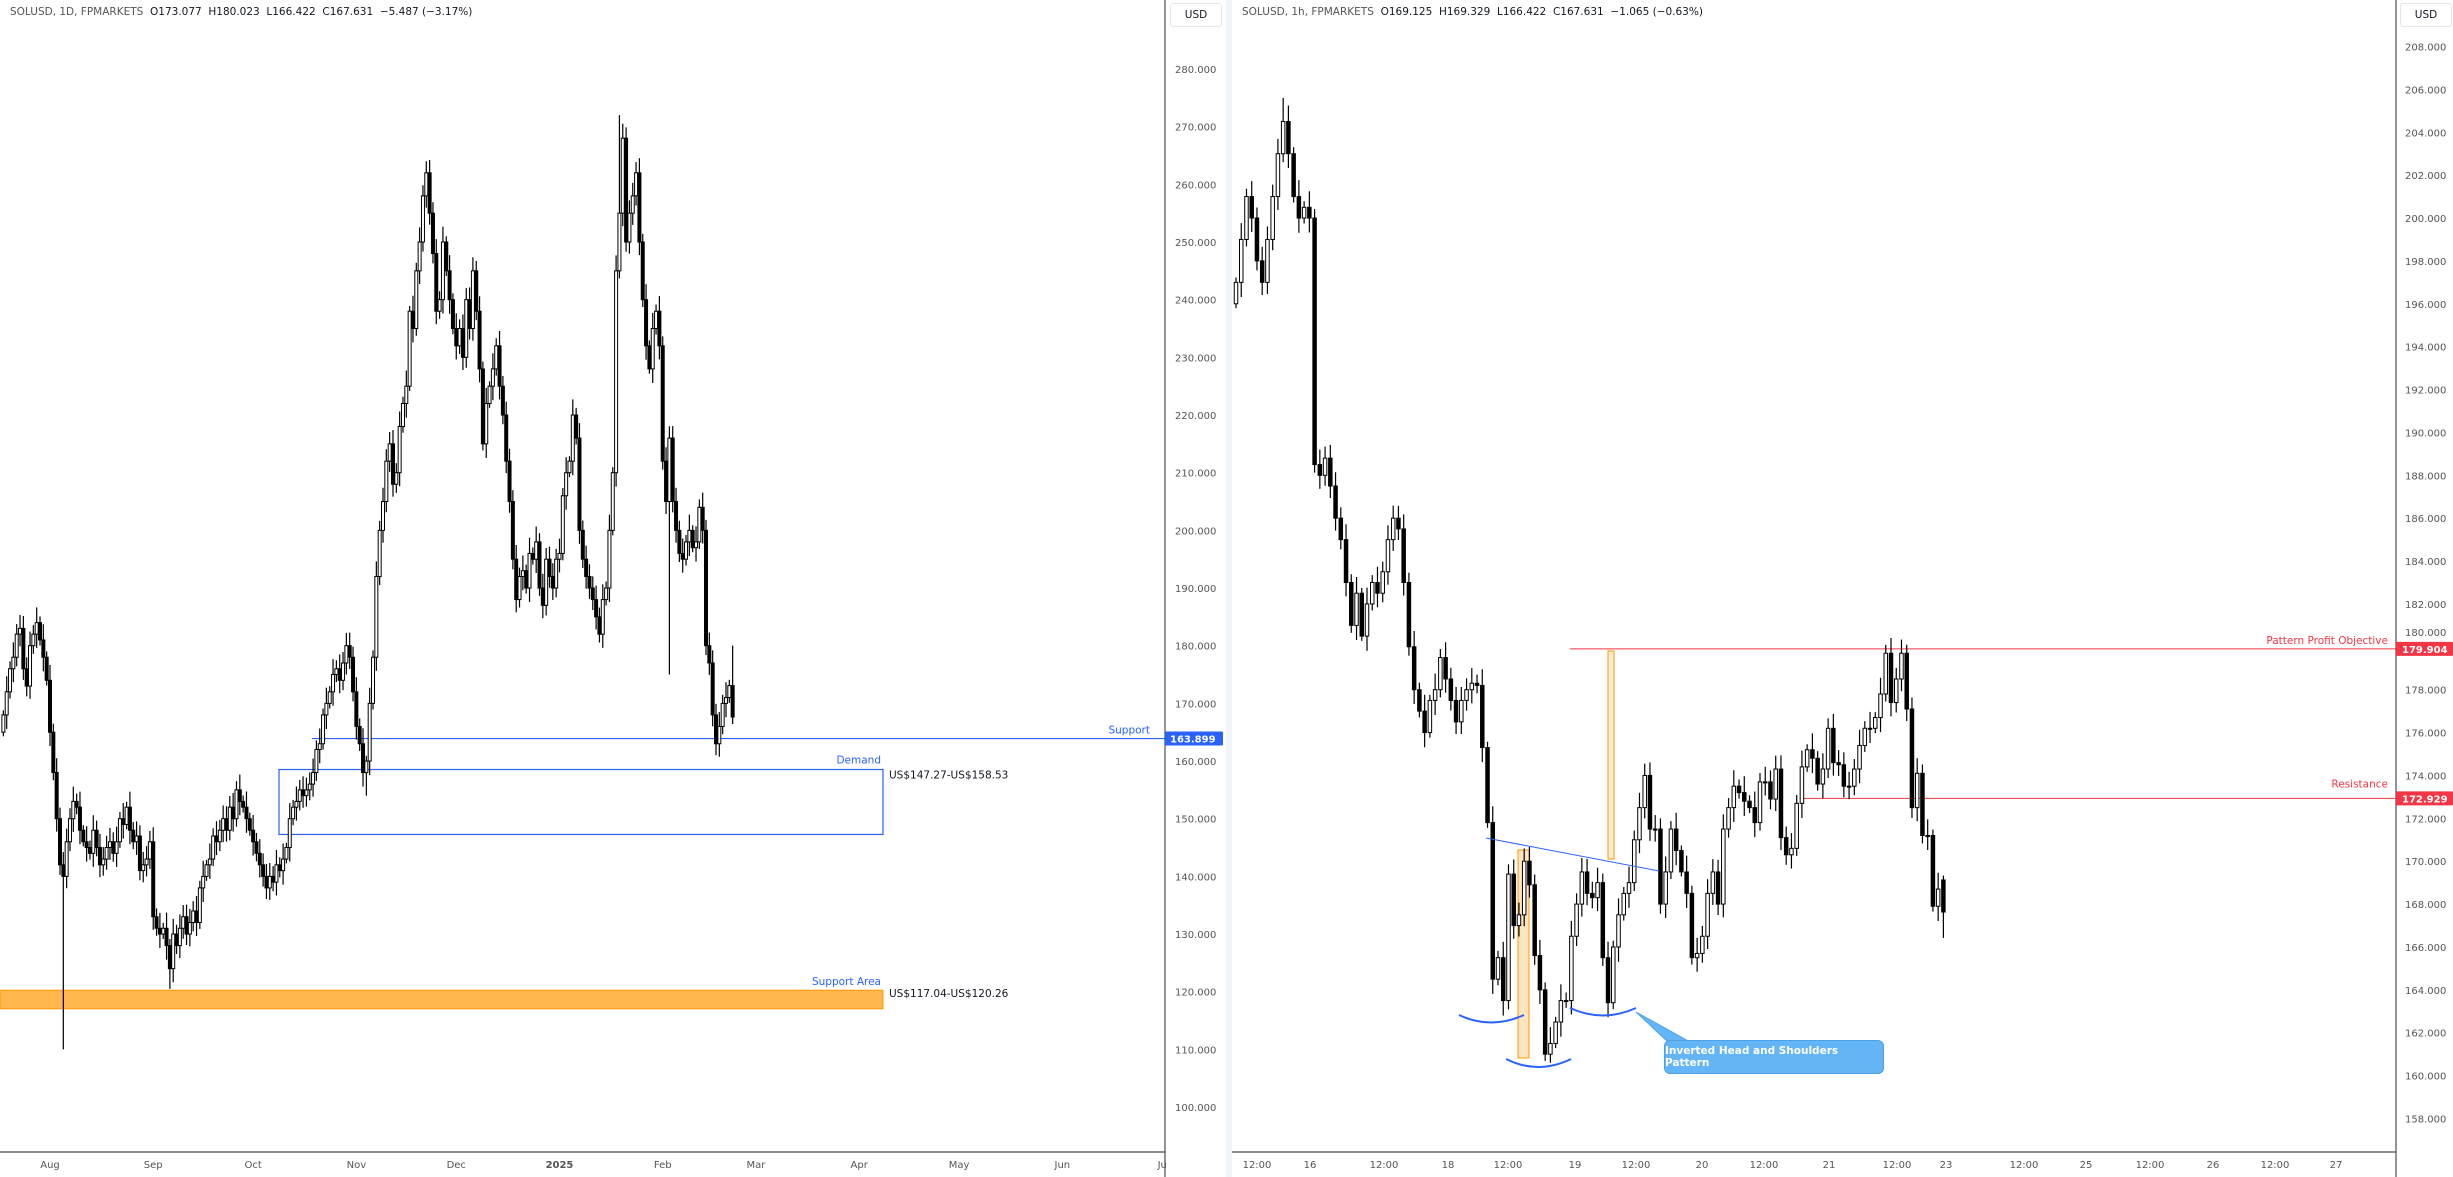 The height and width of the screenshot is (1177, 2453). Describe the element at coordinates (2424, 798) in the screenshot. I see `price-tag-bg` at that location.